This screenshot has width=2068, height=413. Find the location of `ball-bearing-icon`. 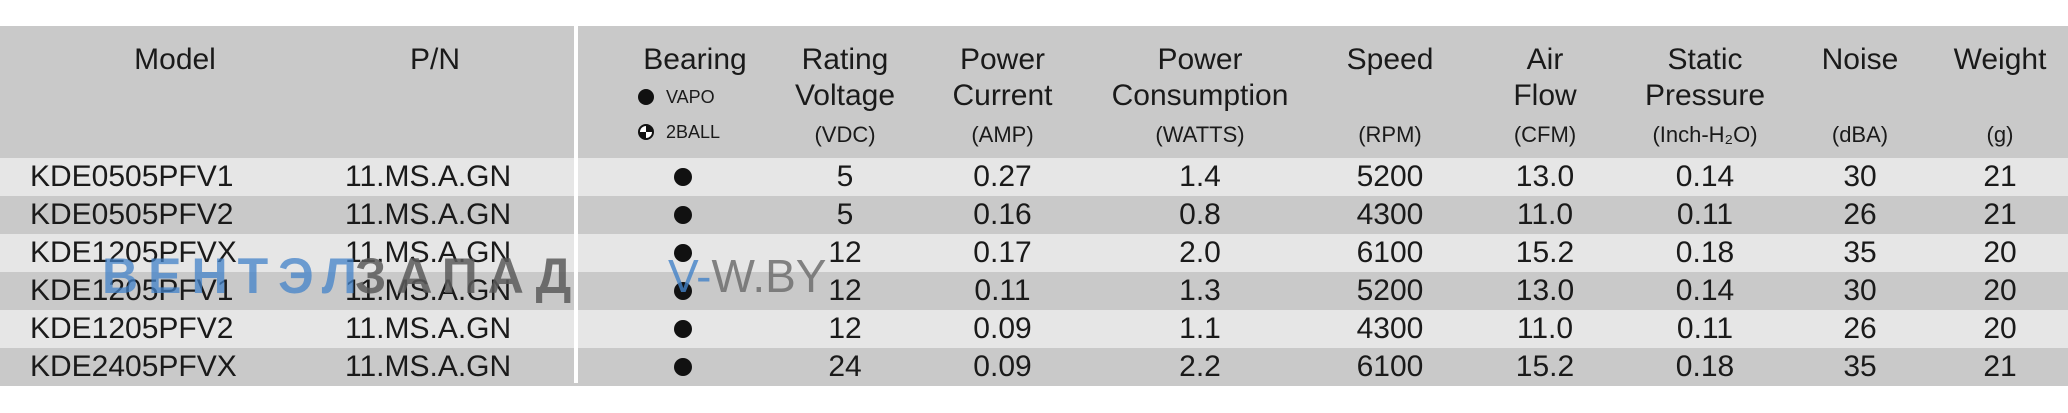

ball-bearing-icon is located at coordinates (646, 132).